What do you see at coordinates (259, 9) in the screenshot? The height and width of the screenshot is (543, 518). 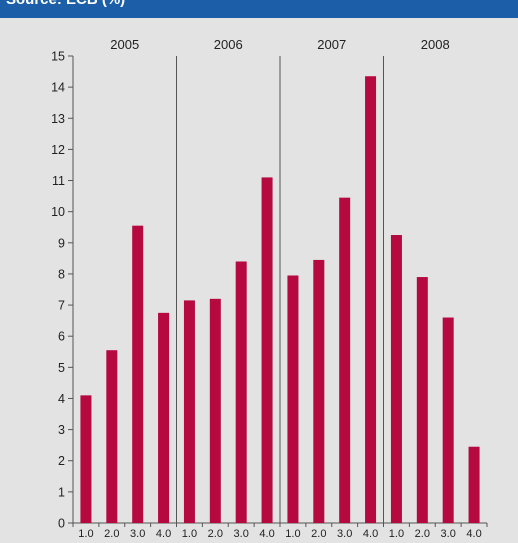 I see `header-bar: Source: ECB (%)` at bounding box center [259, 9].